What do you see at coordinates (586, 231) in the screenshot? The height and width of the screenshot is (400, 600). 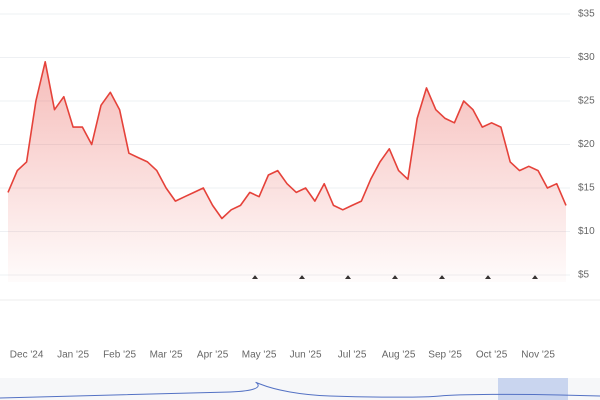 I see `y-tick-label: $10` at bounding box center [586, 231].